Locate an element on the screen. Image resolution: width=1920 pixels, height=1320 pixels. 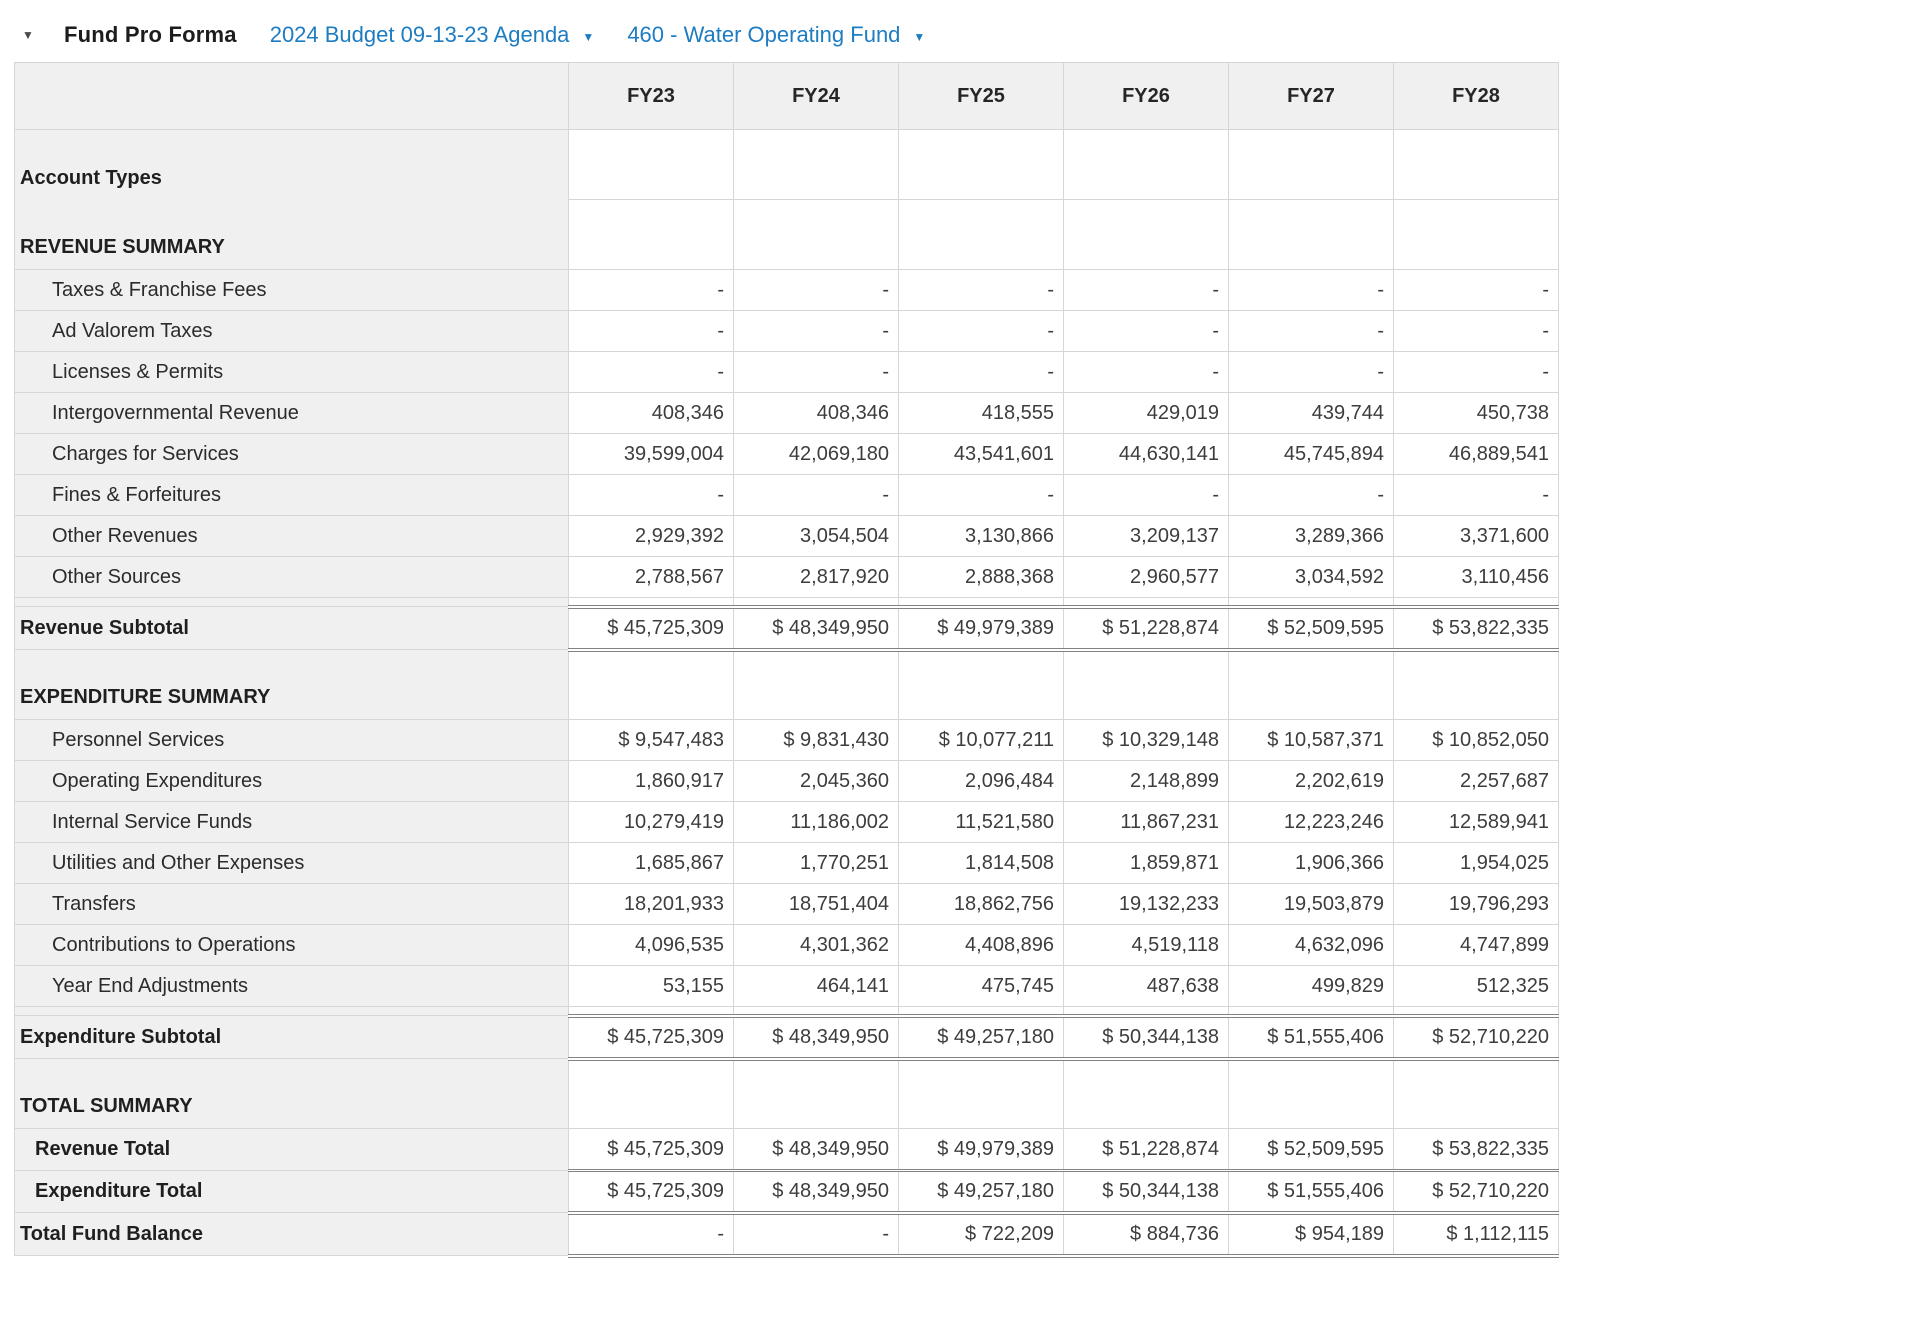
cell-value: $ 10,587,371 is located at coordinates (1311, 740).